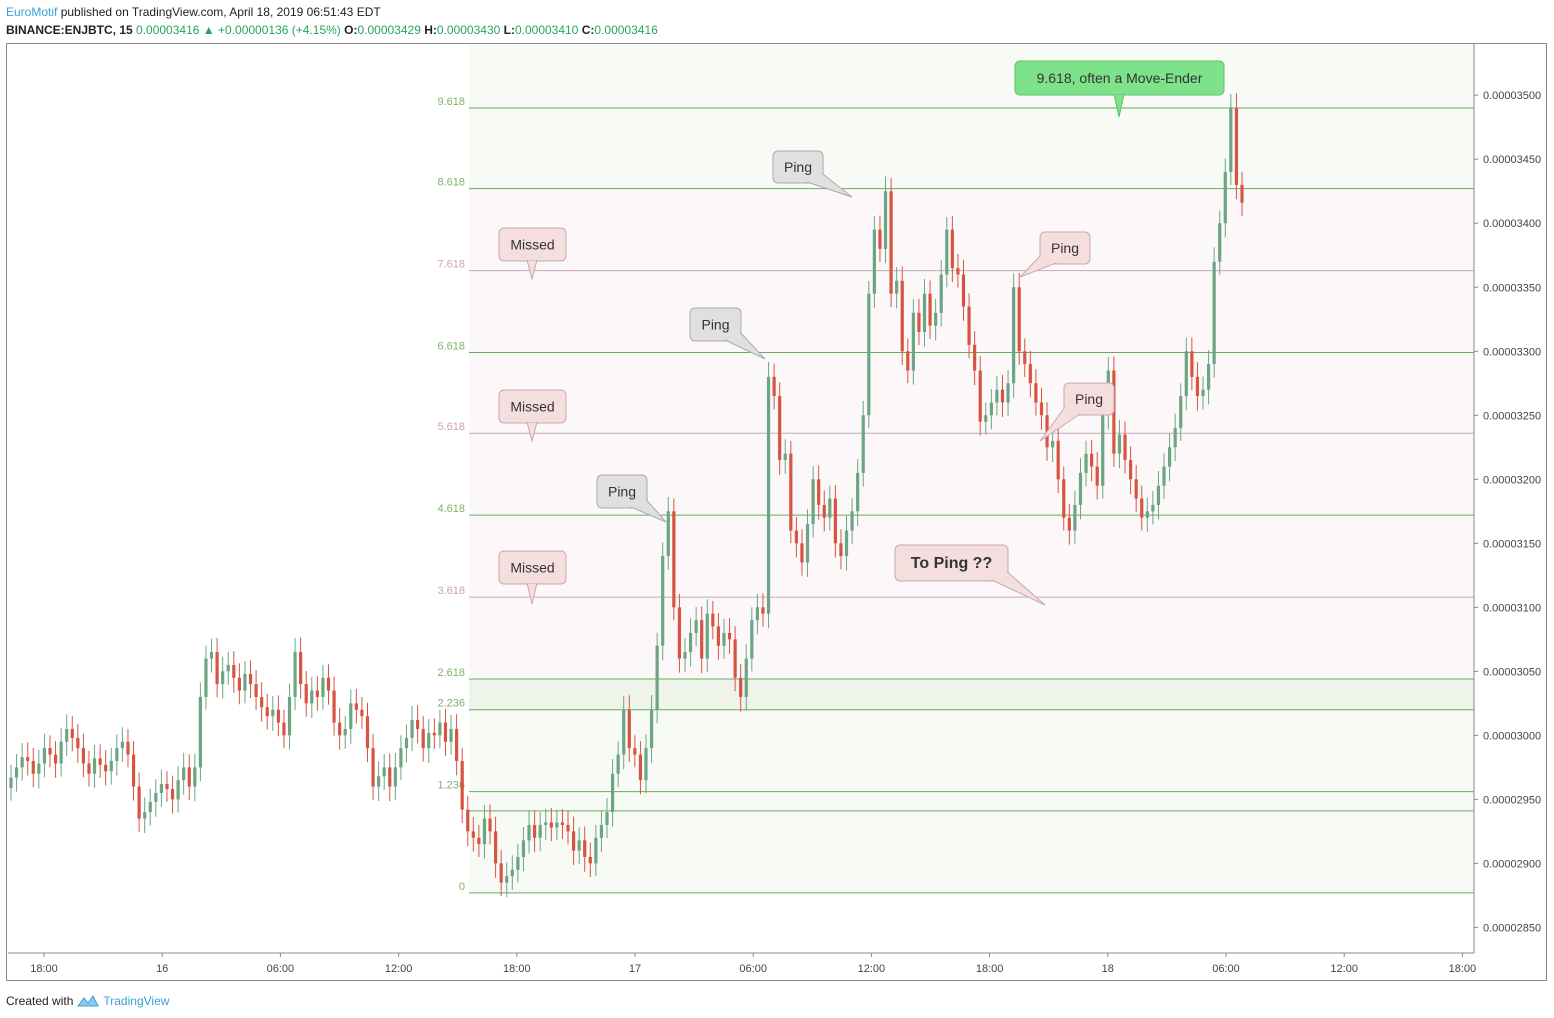 This screenshot has width=1554, height=1018. I want to click on tradingview-link: TradingView, so click(136, 1001).